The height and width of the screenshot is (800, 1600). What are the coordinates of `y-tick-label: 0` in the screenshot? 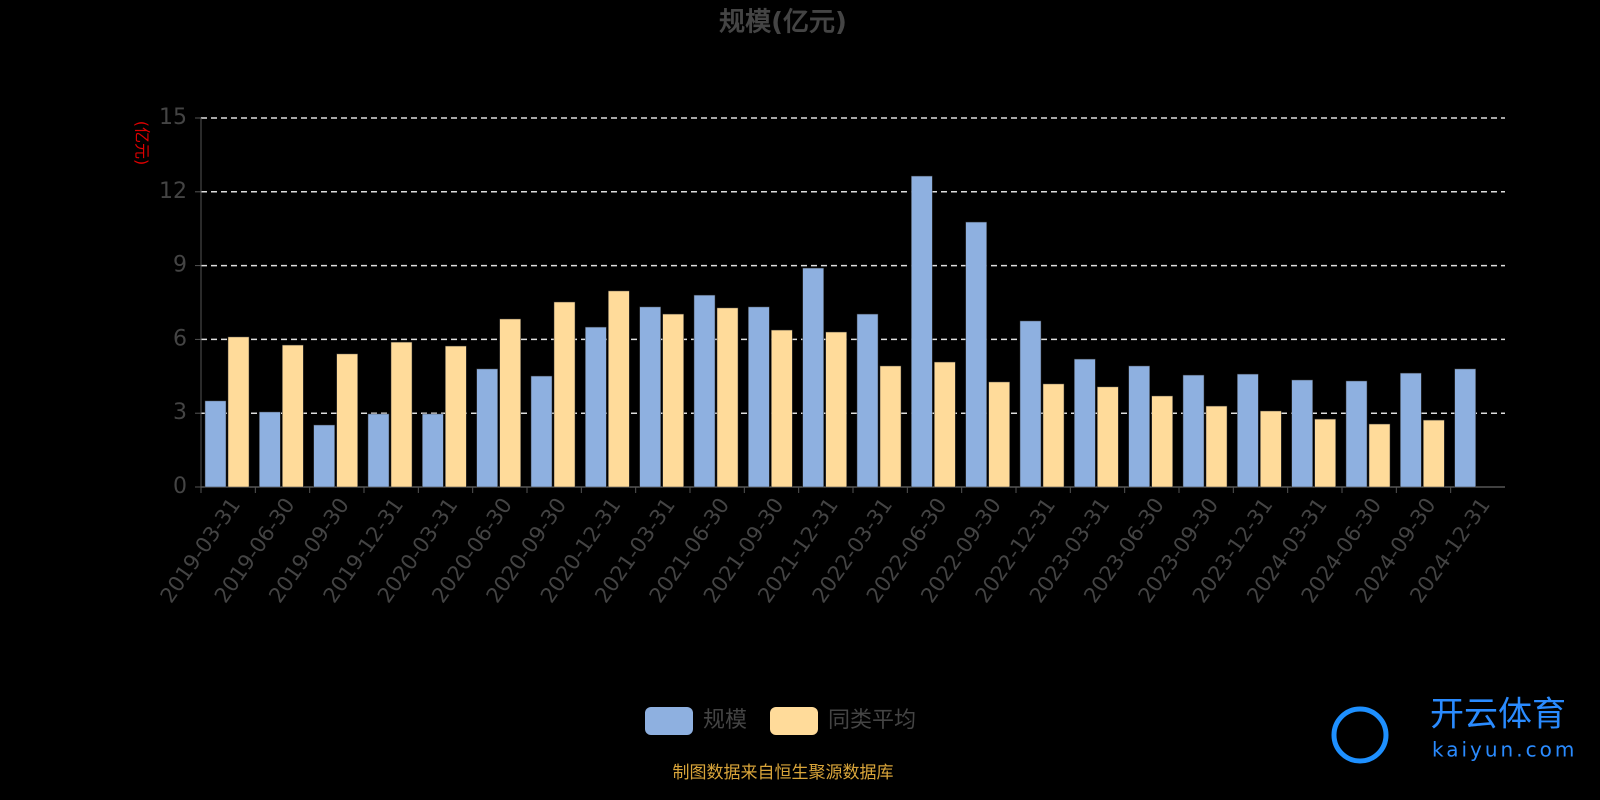 It's located at (180, 486).